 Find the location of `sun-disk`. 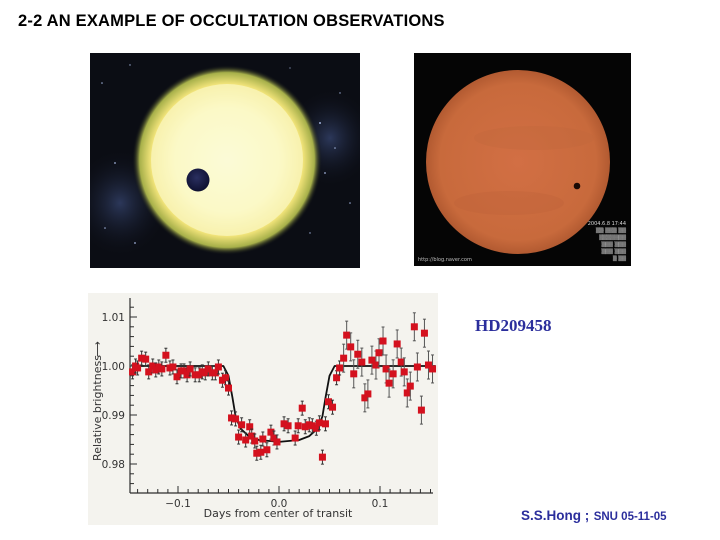

sun-disk is located at coordinates (518, 162).